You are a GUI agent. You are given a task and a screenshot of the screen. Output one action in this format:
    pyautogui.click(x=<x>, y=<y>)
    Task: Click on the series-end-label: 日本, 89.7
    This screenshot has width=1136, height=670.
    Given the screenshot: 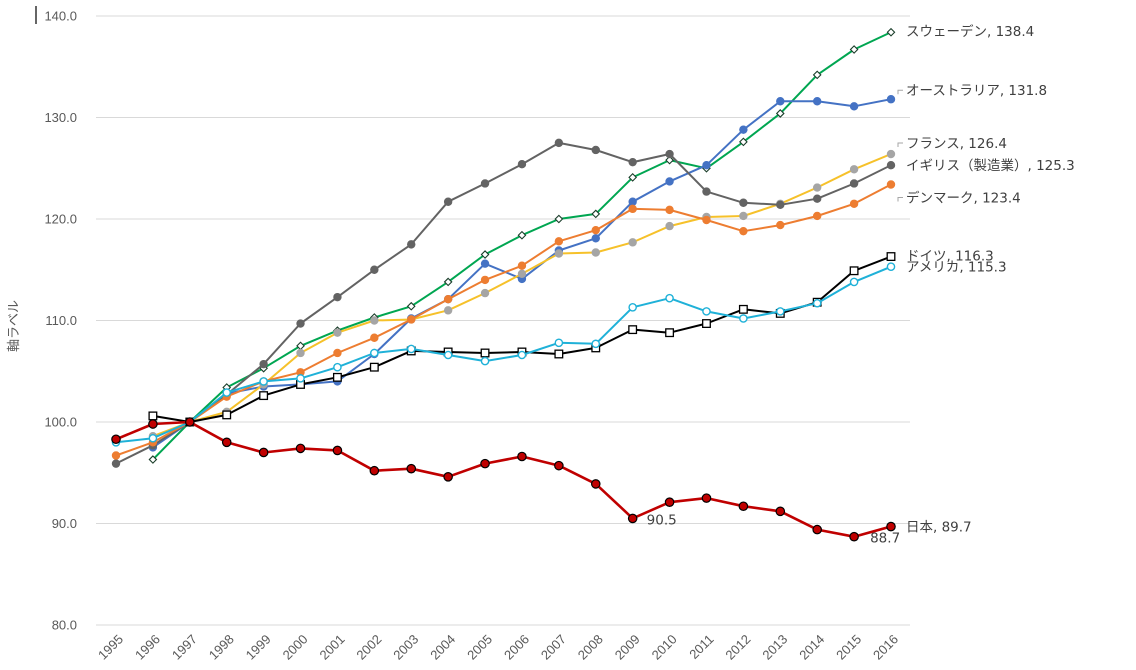 What is the action you would take?
    pyautogui.click(x=939, y=528)
    